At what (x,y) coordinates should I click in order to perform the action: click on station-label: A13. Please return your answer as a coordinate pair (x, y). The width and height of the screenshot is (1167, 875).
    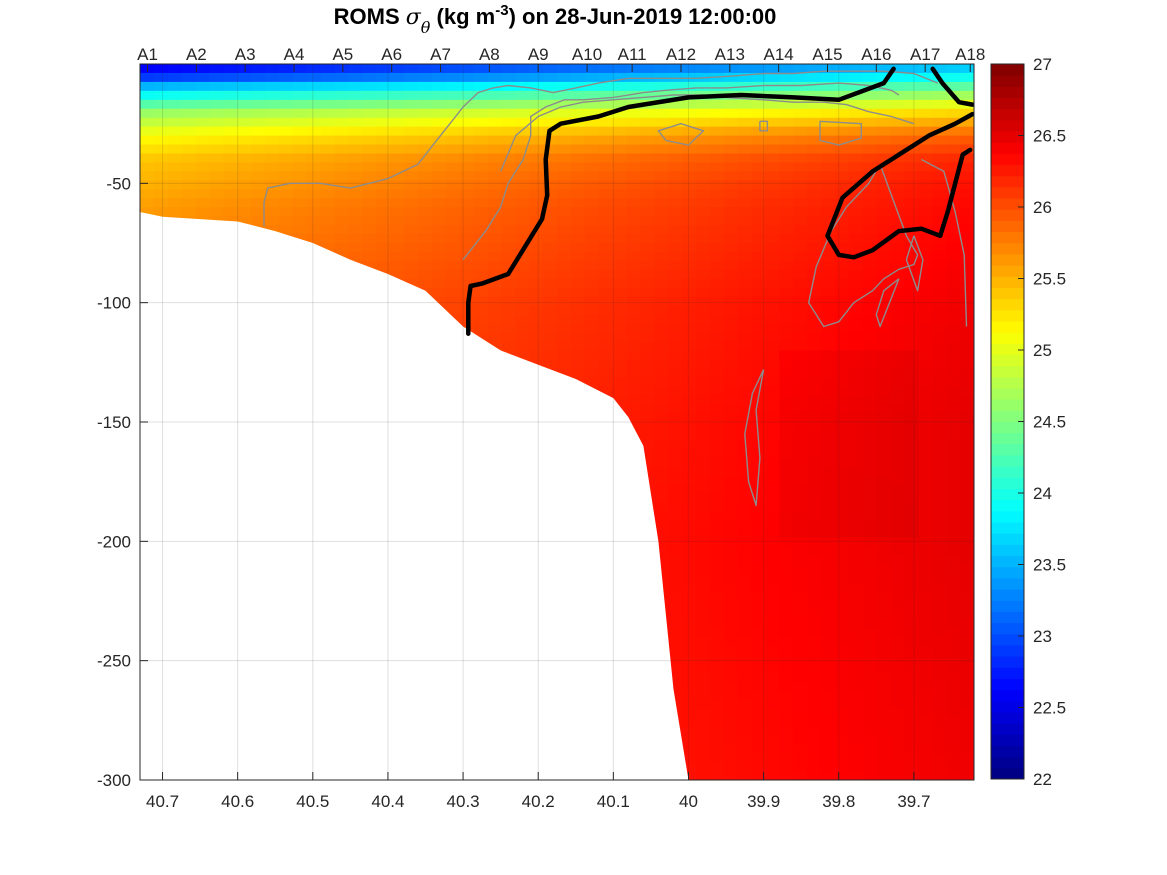
    Looking at the image, I should click on (730, 54).